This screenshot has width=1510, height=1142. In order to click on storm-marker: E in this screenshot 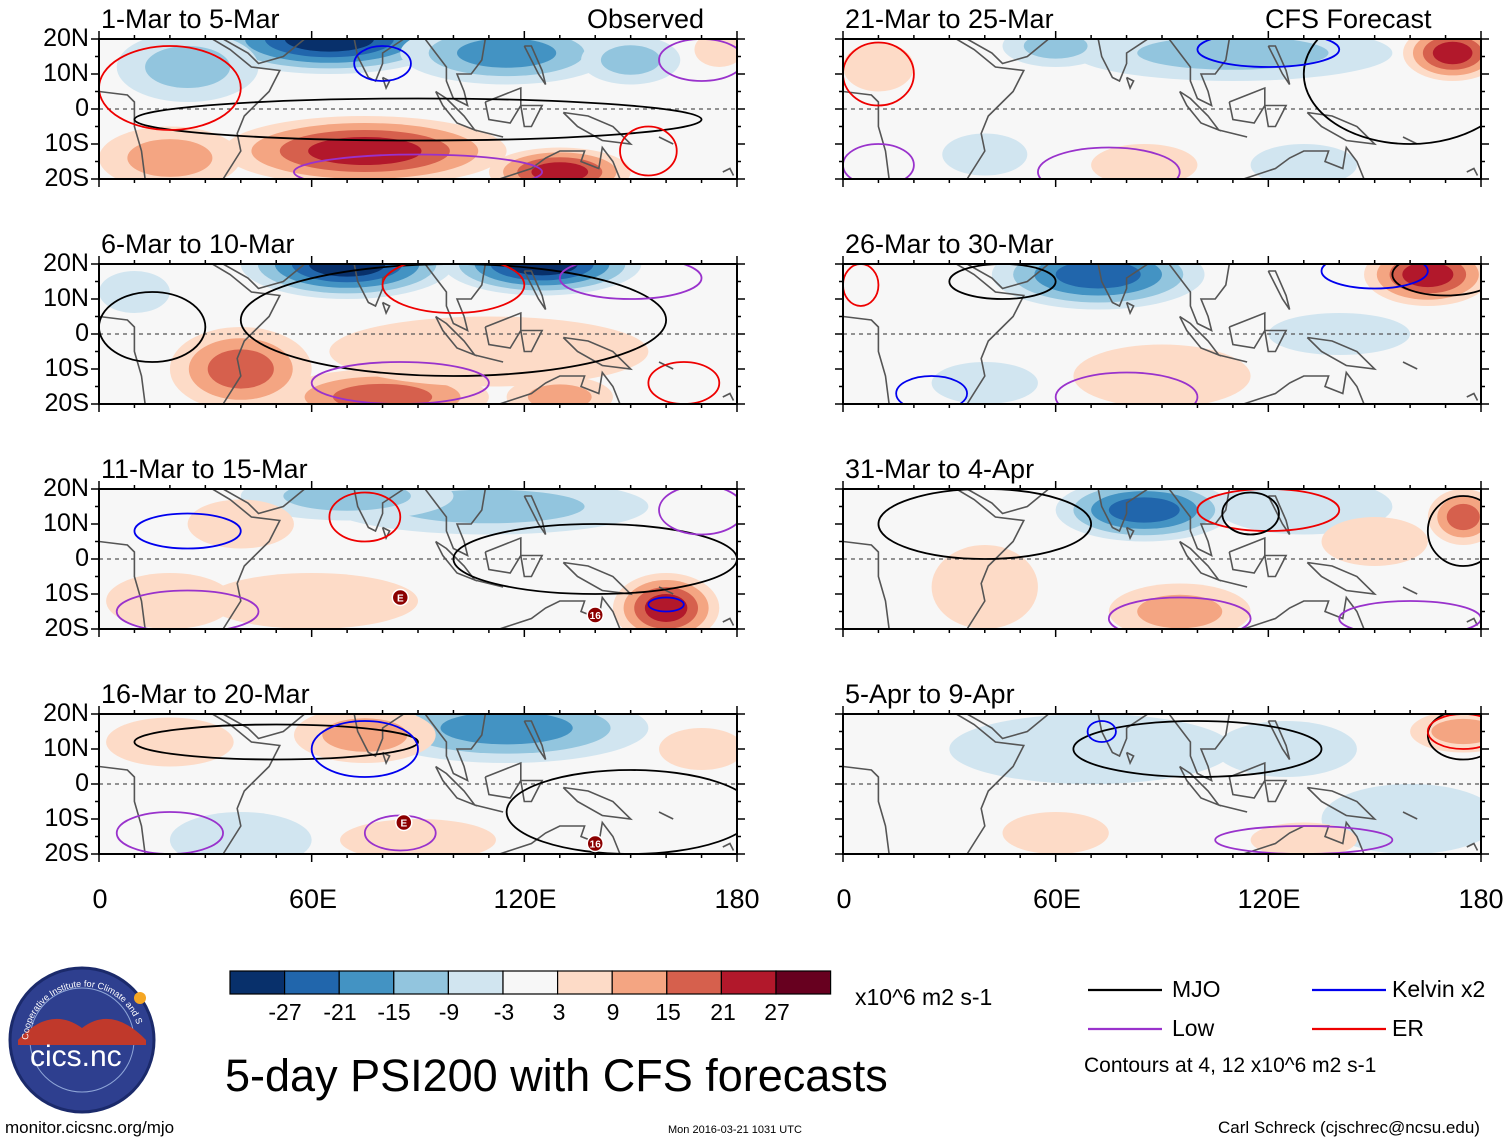, I will do `click(404, 822)`.